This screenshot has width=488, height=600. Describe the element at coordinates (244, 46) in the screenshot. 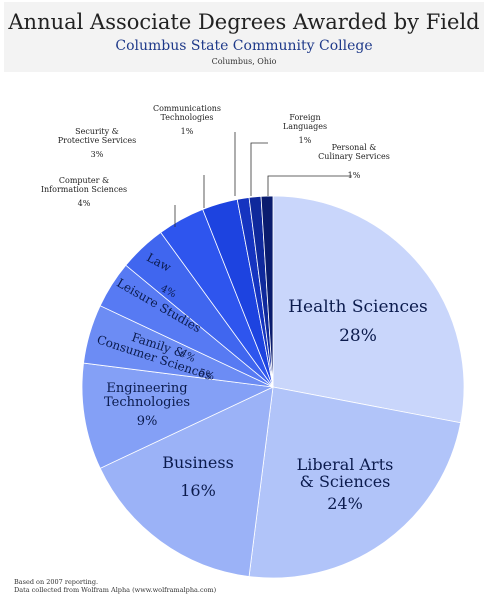

I see `chart-subtitle: Columbus State Community College` at that location.